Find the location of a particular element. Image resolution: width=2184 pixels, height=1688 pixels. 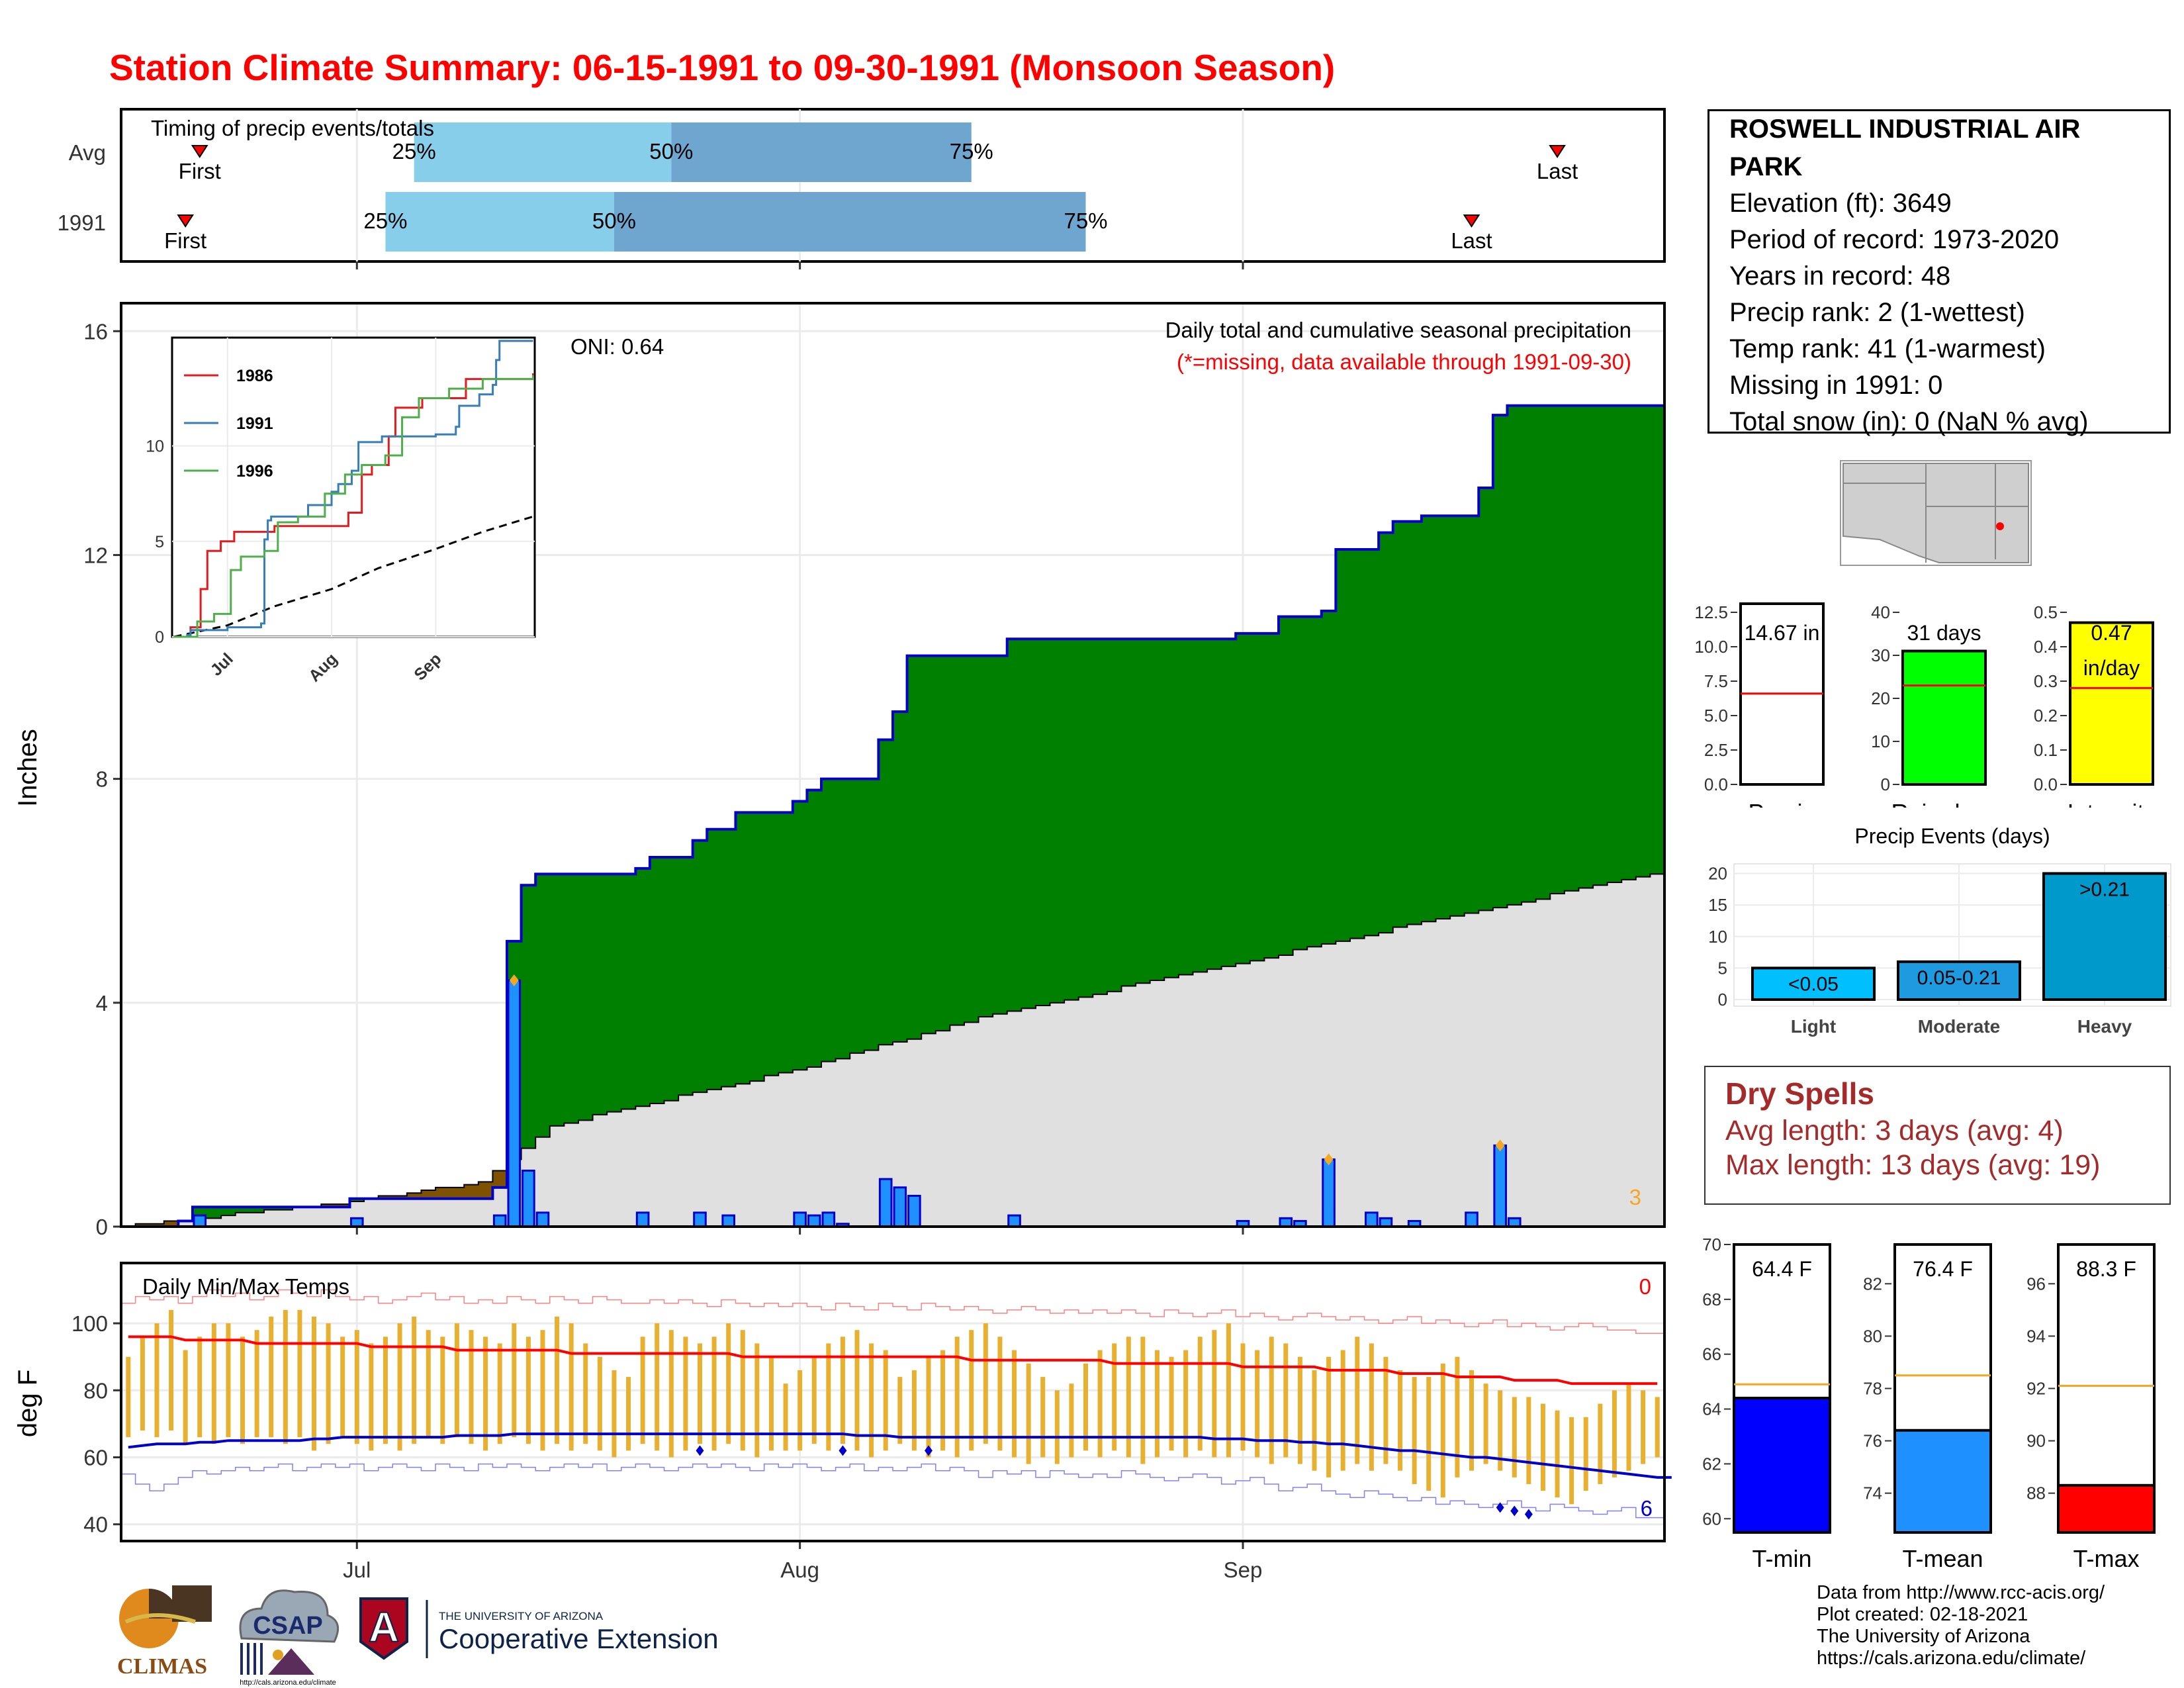

timing-row-avg-label: Avg is located at coordinates (87, 152).